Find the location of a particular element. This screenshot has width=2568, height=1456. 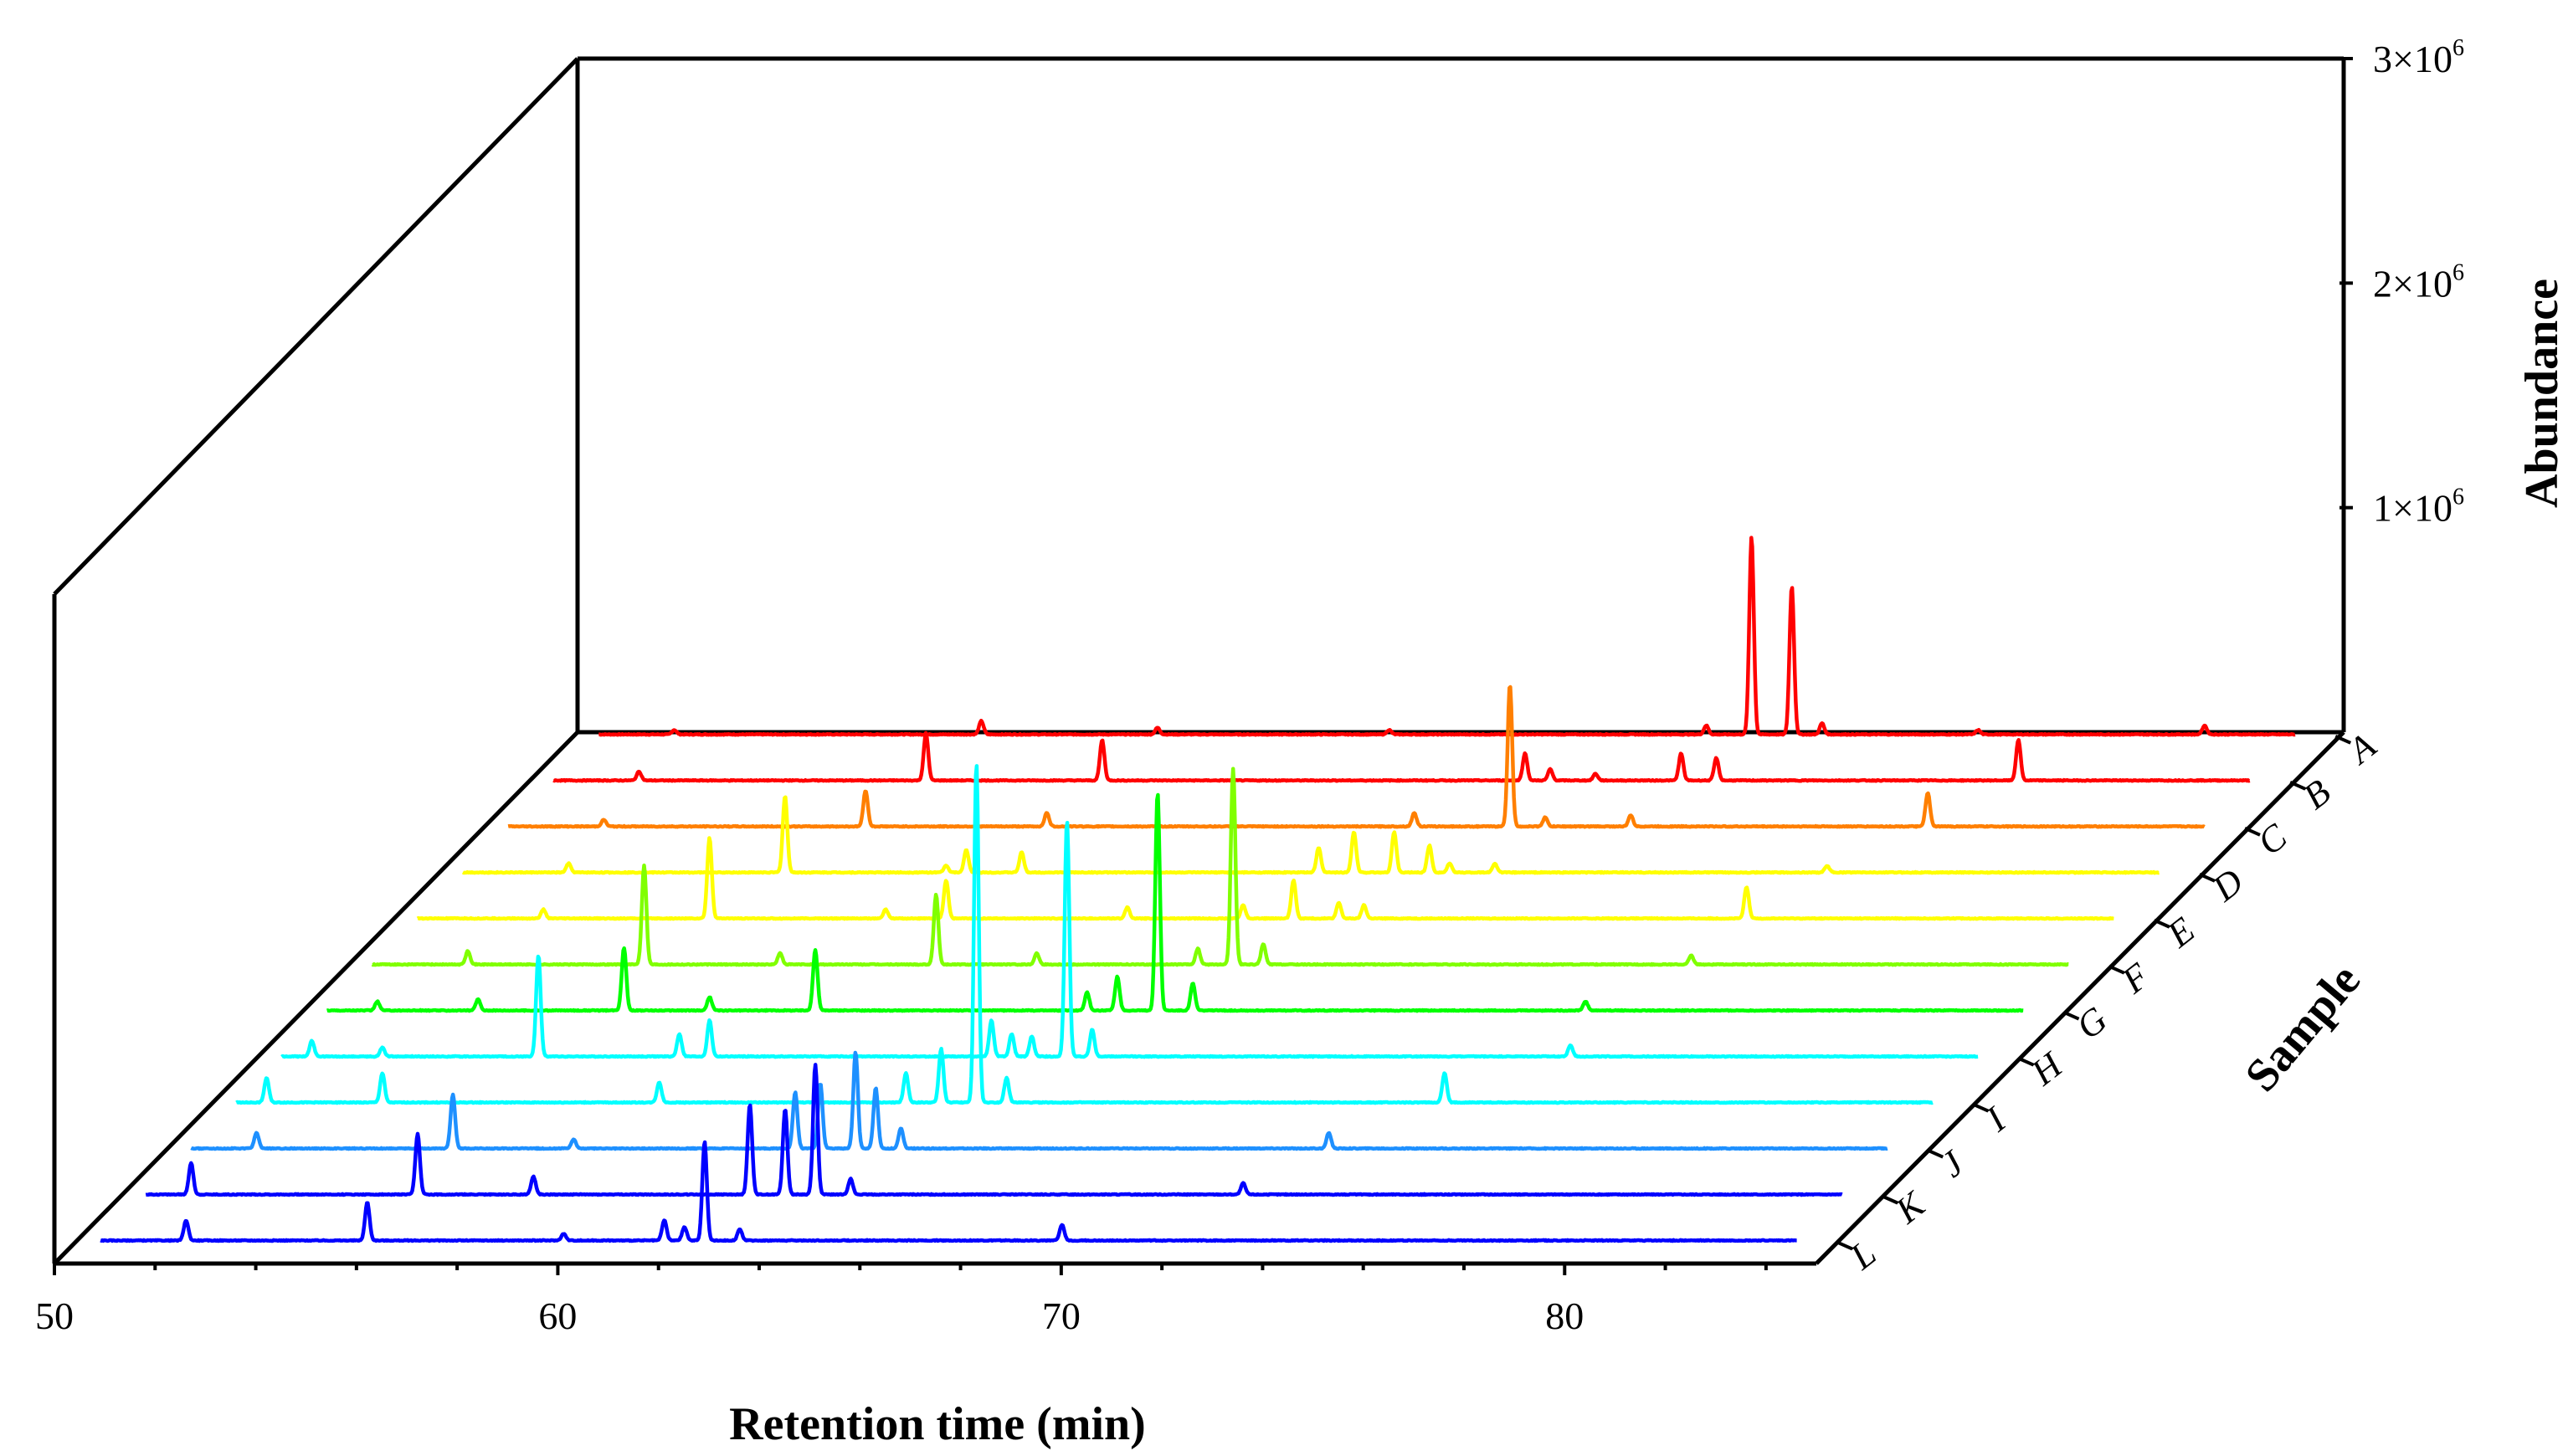

z-axis-title: Abundance is located at coordinates (2542, 393).